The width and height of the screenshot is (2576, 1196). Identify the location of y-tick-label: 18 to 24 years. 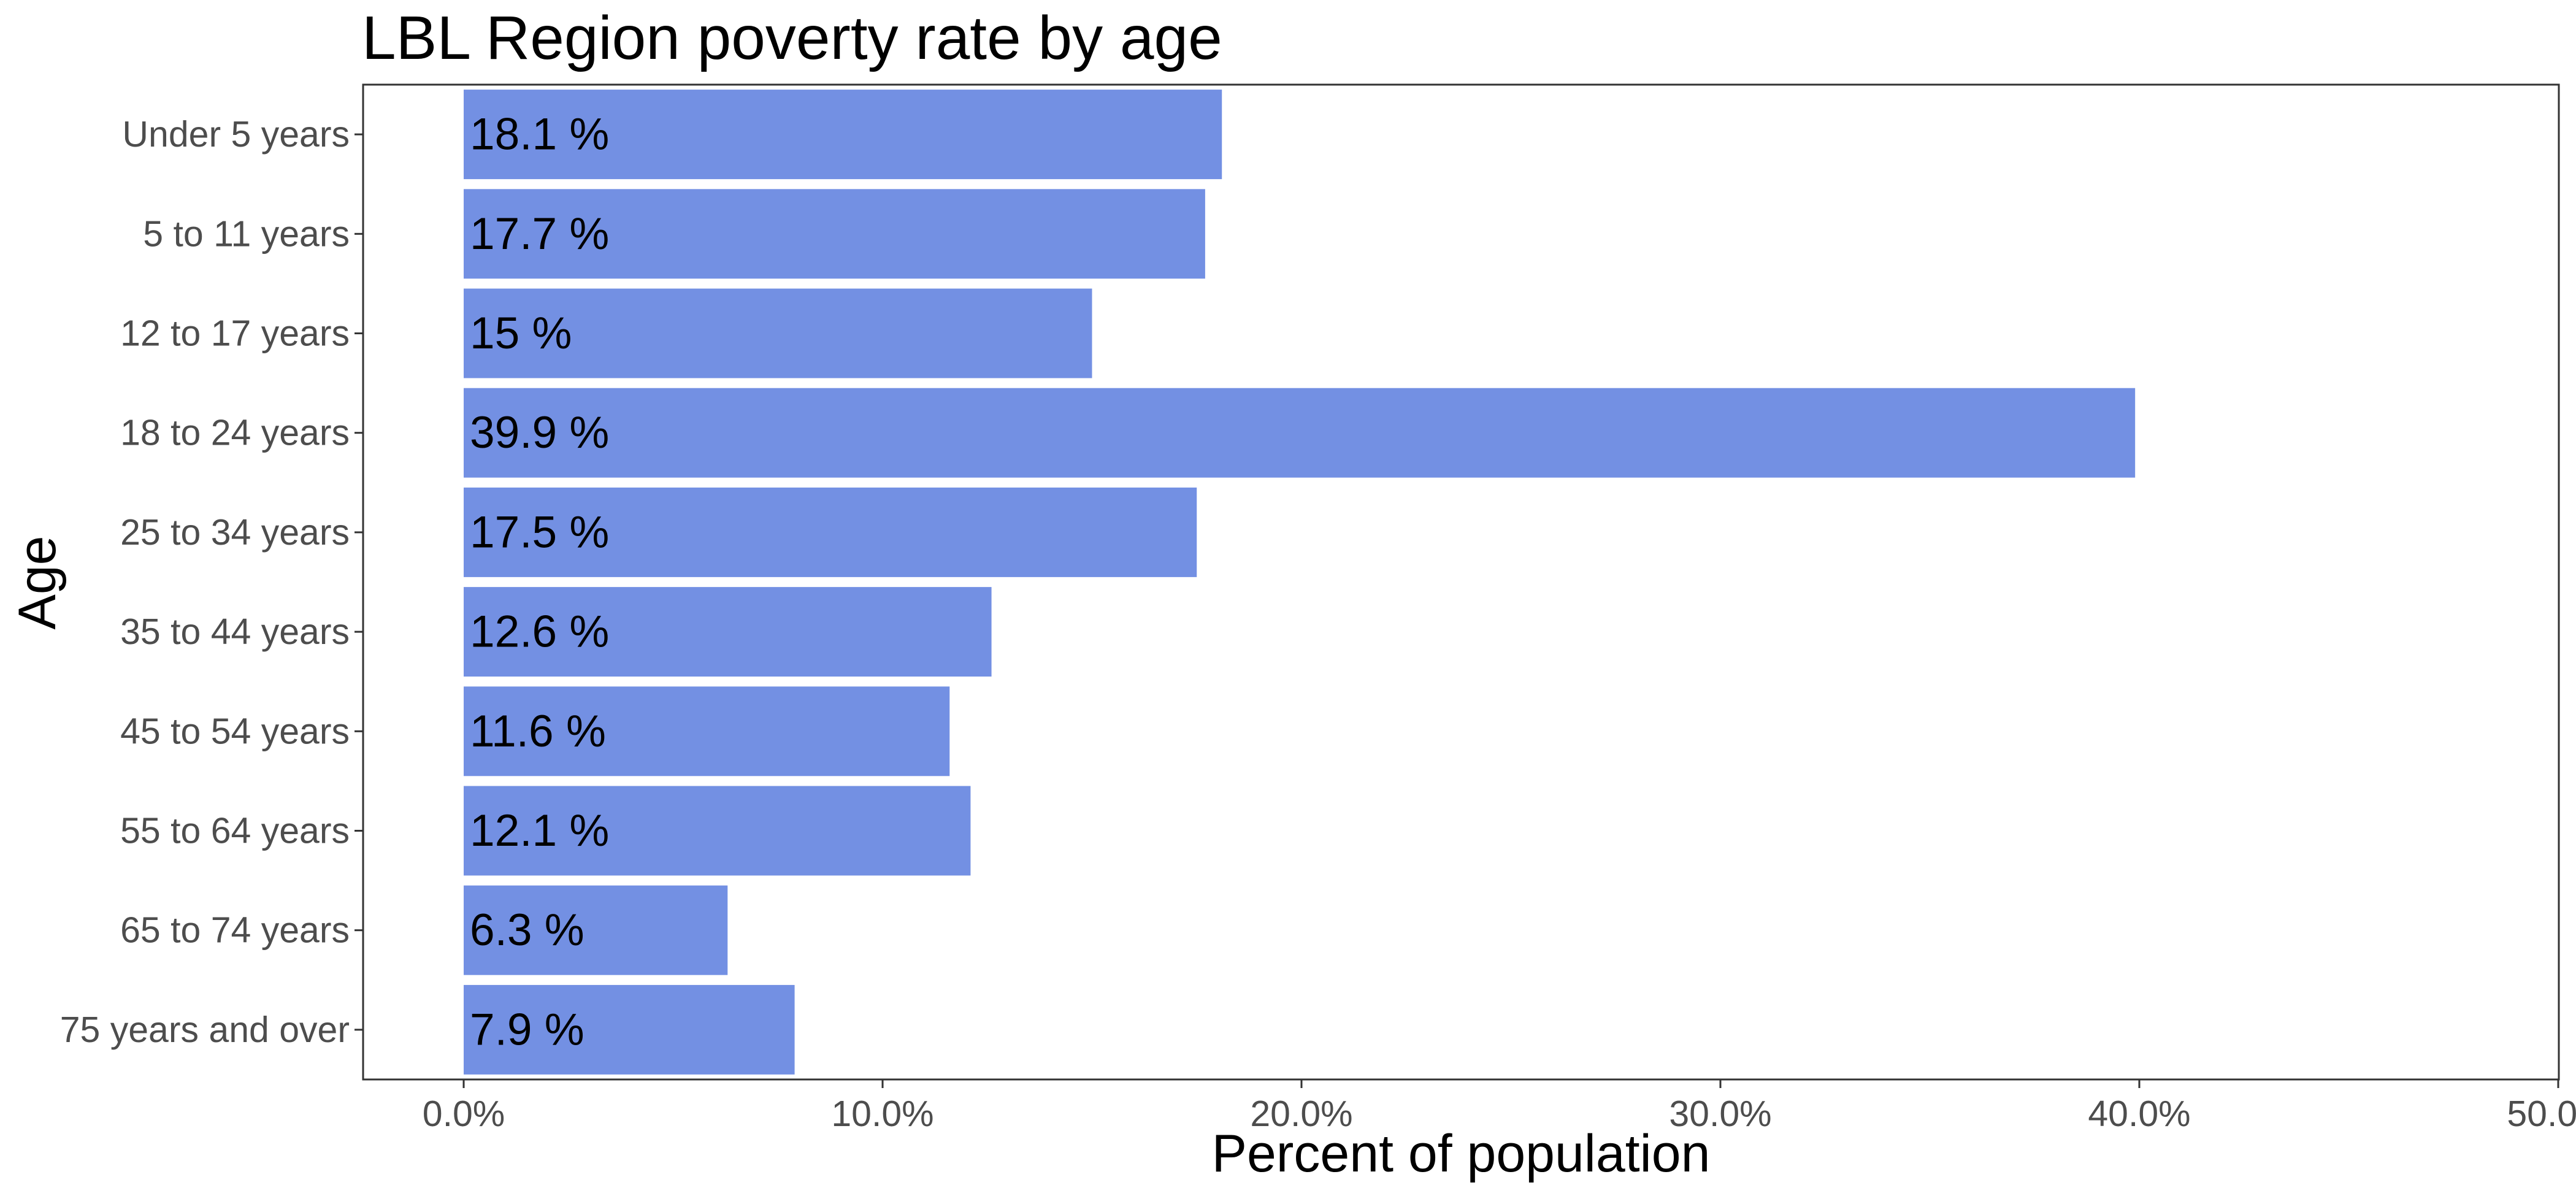
(235, 433).